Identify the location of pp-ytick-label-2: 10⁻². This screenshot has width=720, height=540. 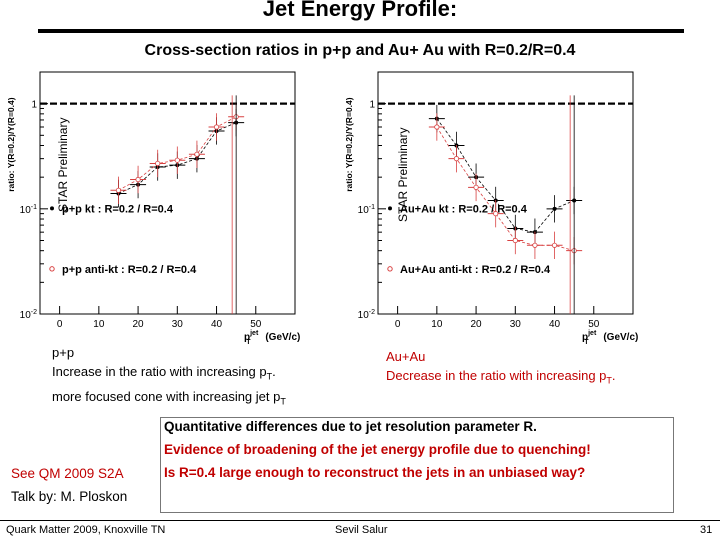
(28, 315).